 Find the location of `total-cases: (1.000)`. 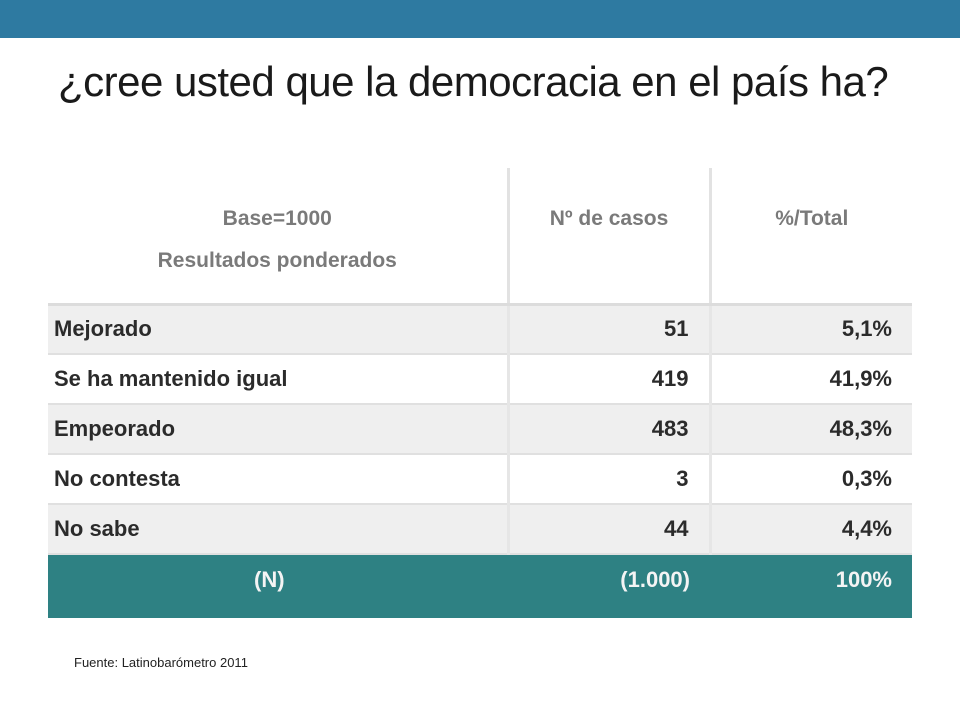

total-cases: (1.000) is located at coordinates (609, 586).